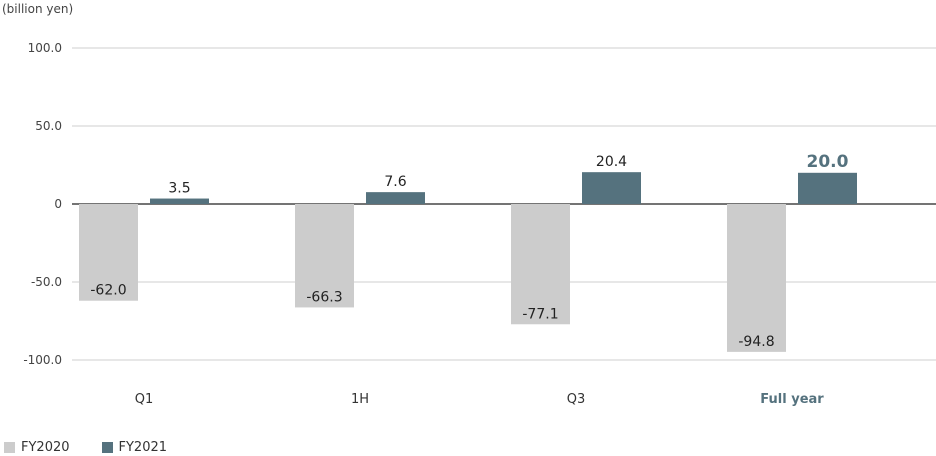 Image resolution: width=936 pixels, height=456 pixels. I want to click on data-label: 20.4, so click(611, 162).